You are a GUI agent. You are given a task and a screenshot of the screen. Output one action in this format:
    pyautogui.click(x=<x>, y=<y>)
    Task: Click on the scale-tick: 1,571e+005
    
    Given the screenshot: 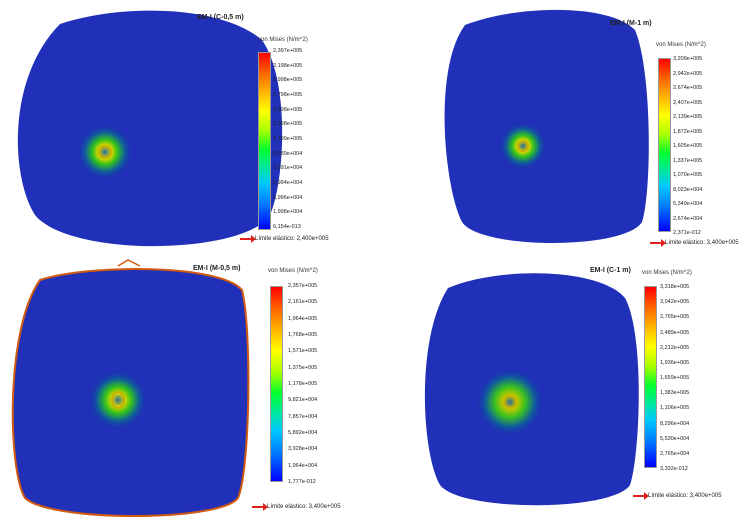 What is the action you would take?
    pyautogui.click(x=303, y=351)
    